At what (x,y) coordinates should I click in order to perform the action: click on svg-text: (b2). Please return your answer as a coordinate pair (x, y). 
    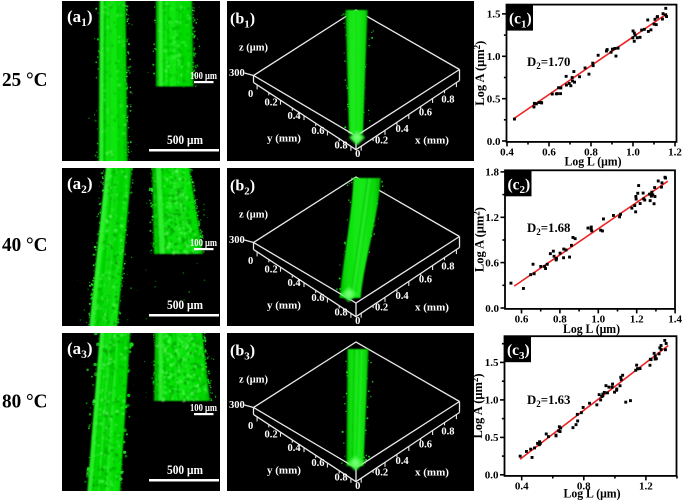
    Looking at the image, I should click on (242, 188).